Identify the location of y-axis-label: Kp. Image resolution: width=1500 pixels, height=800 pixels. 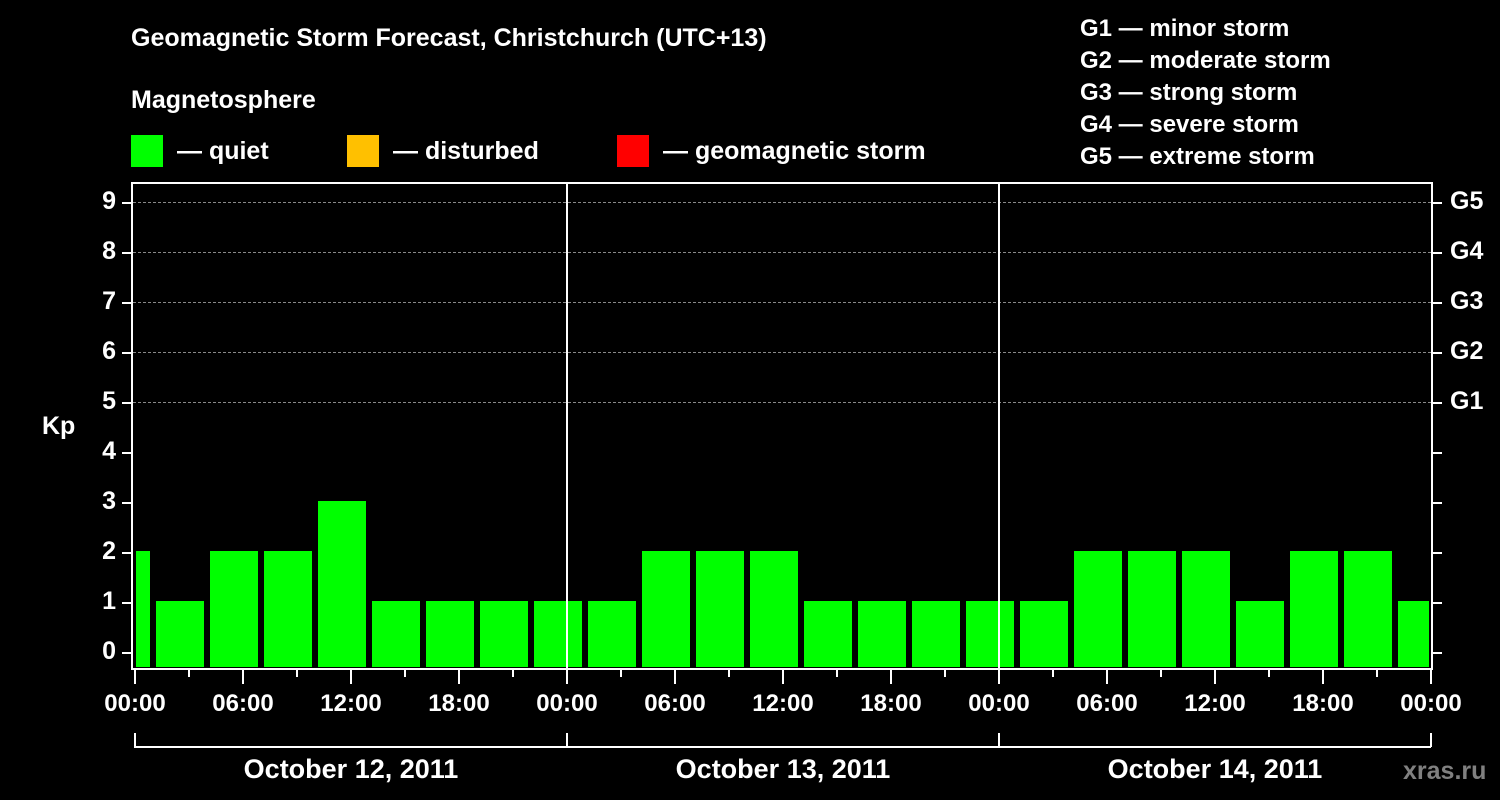
(59, 426).